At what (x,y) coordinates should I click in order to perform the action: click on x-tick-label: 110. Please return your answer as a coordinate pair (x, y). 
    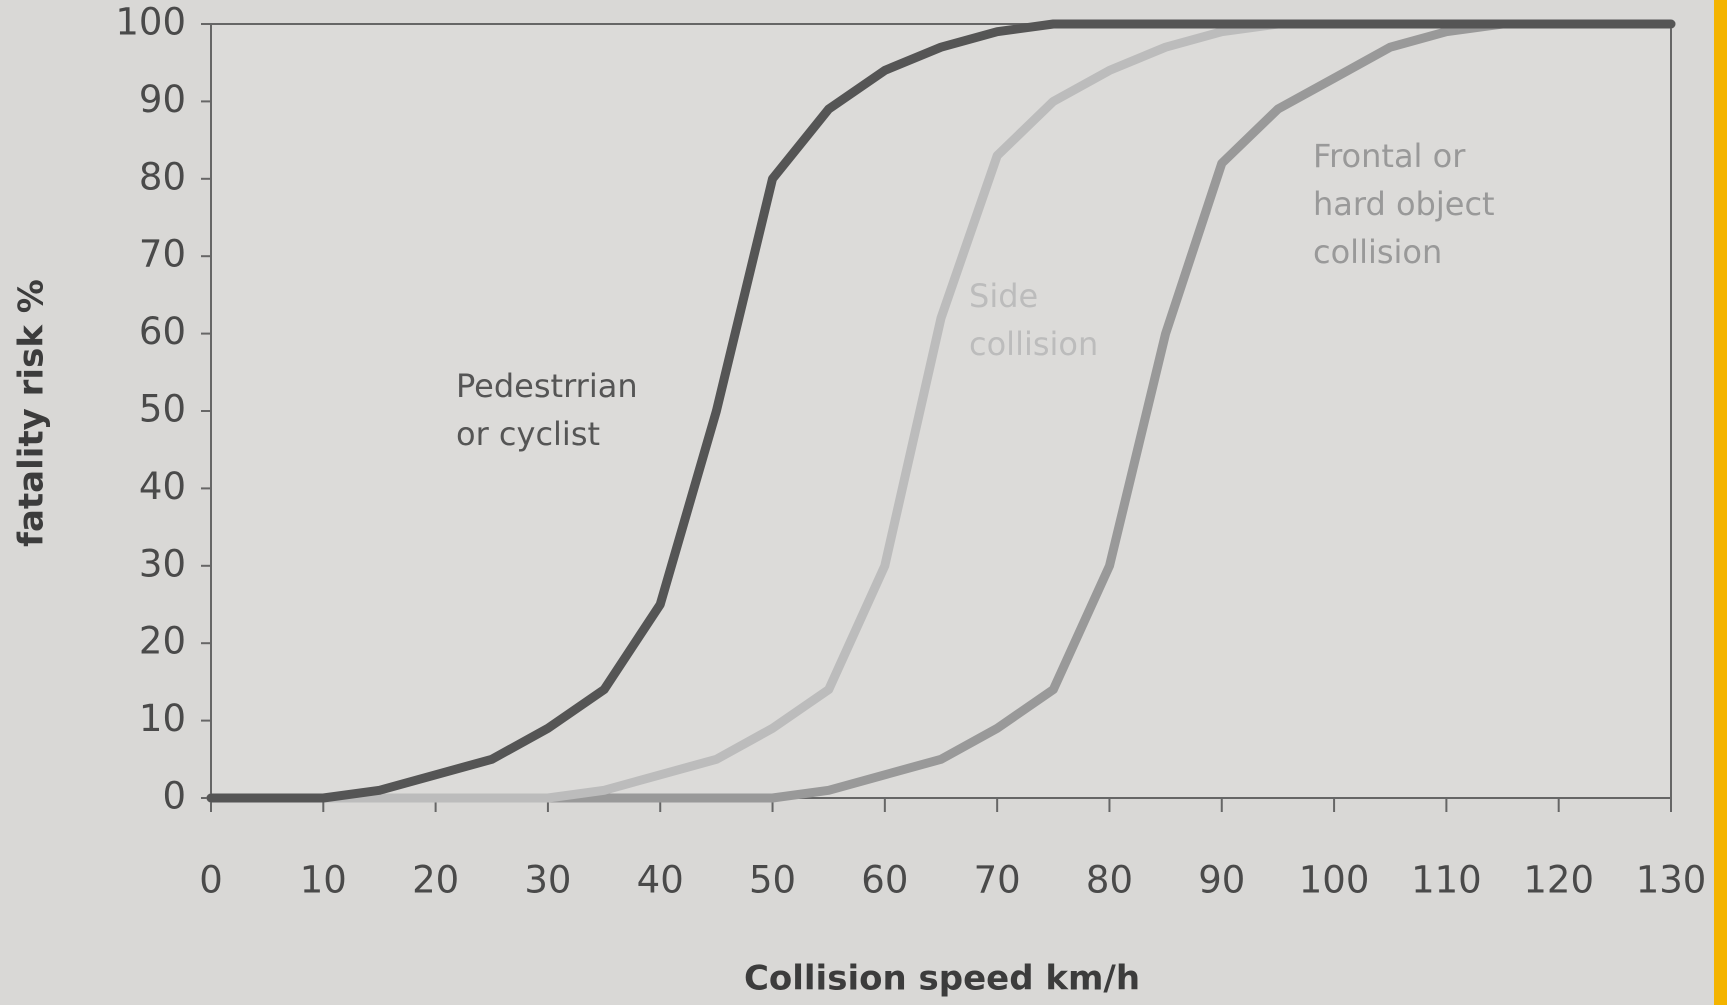
    Looking at the image, I should click on (1446, 880).